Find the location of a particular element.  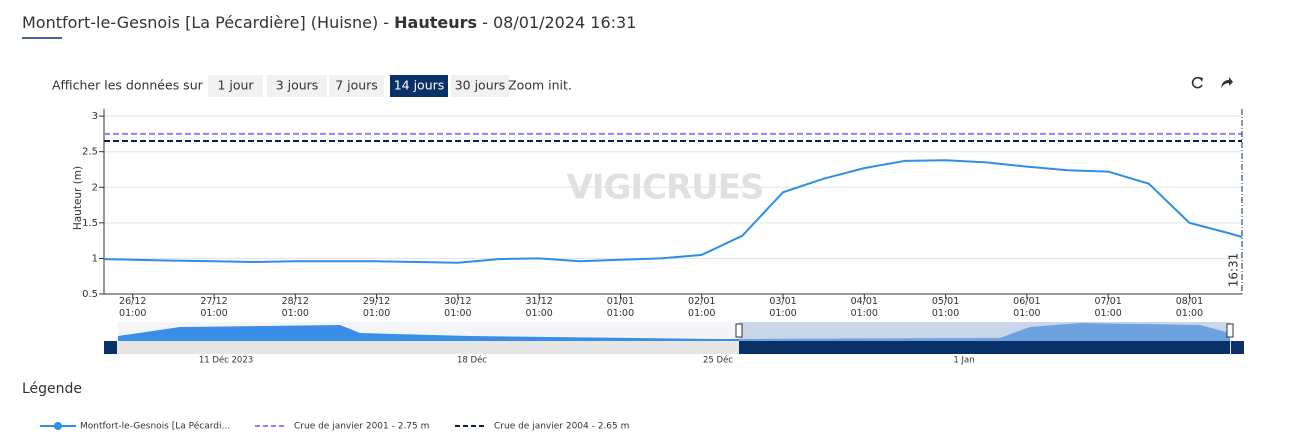

legend-label: Crue de janvier 2004 - 2.65 m is located at coordinates (561, 427).